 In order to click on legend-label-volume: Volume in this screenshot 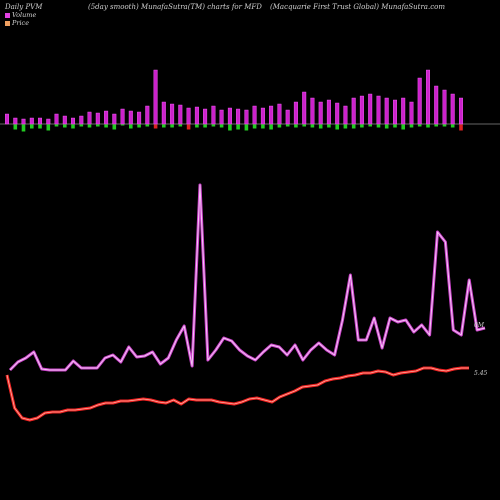, I will do `click(24, 15)`.